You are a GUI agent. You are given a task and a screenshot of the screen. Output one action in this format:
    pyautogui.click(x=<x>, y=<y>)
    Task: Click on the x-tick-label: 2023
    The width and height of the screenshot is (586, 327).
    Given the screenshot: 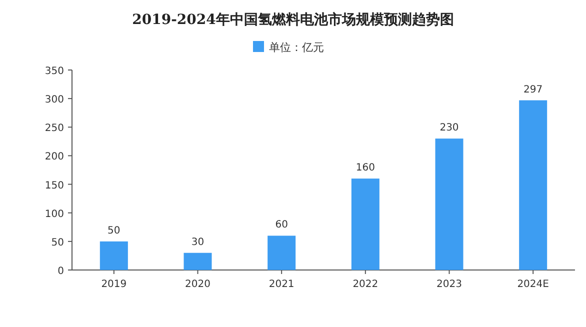 What is the action you would take?
    pyautogui.click(x=449, y=284)
    